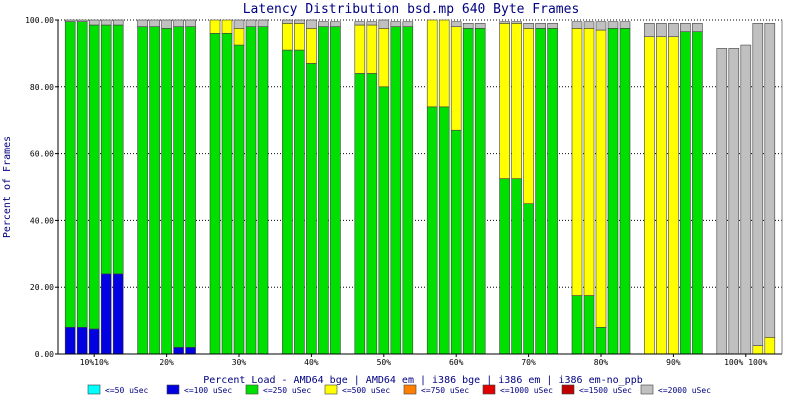 The height and width of the screenshot is (400, 800). I want to click on legend-label: <=2000 uSec, so click(684, 390).